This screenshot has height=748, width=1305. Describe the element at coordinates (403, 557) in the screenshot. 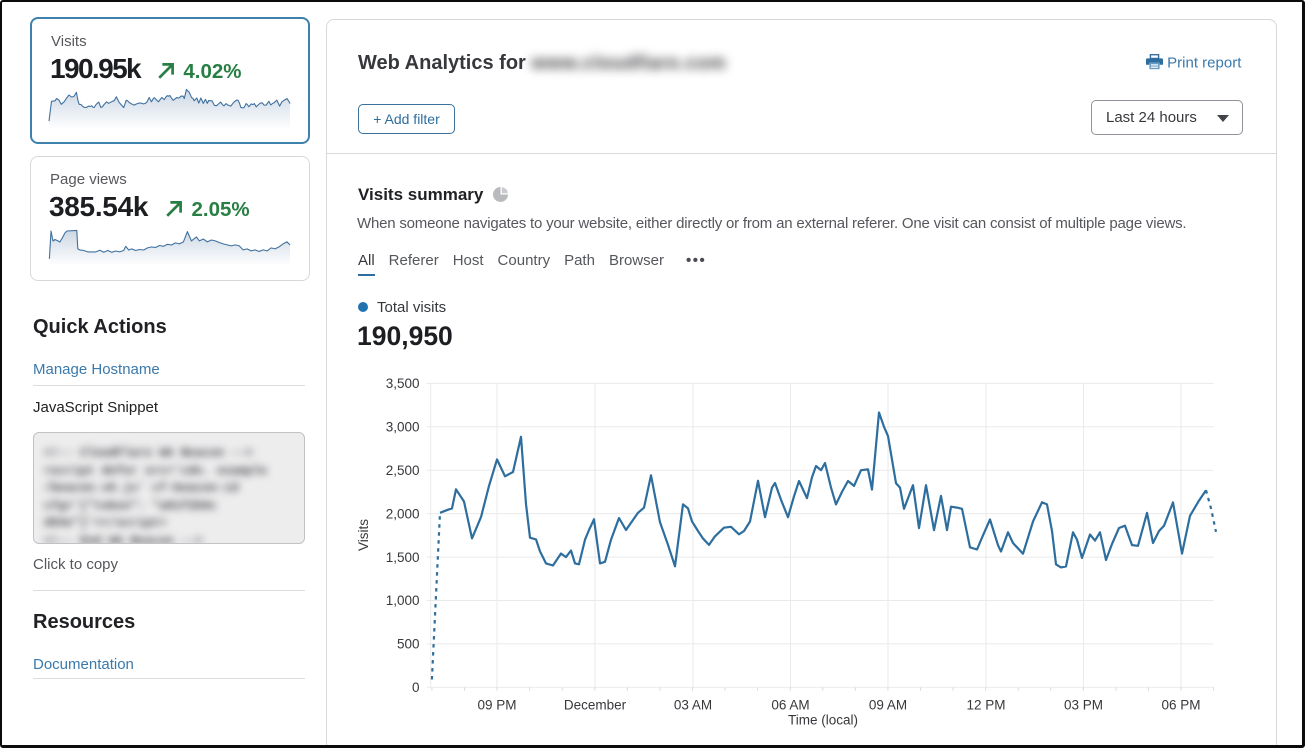

I see `svg-text: 1,500` at that location.